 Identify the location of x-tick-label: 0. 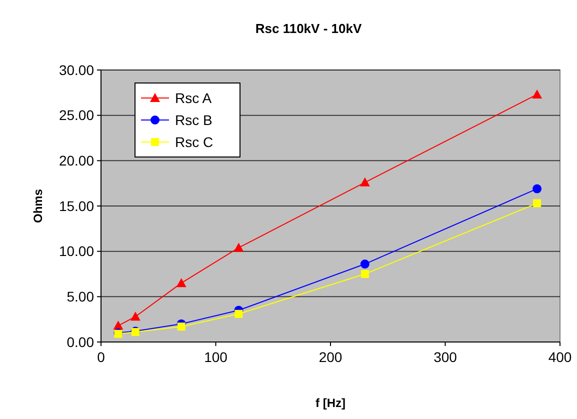
(101, 357).